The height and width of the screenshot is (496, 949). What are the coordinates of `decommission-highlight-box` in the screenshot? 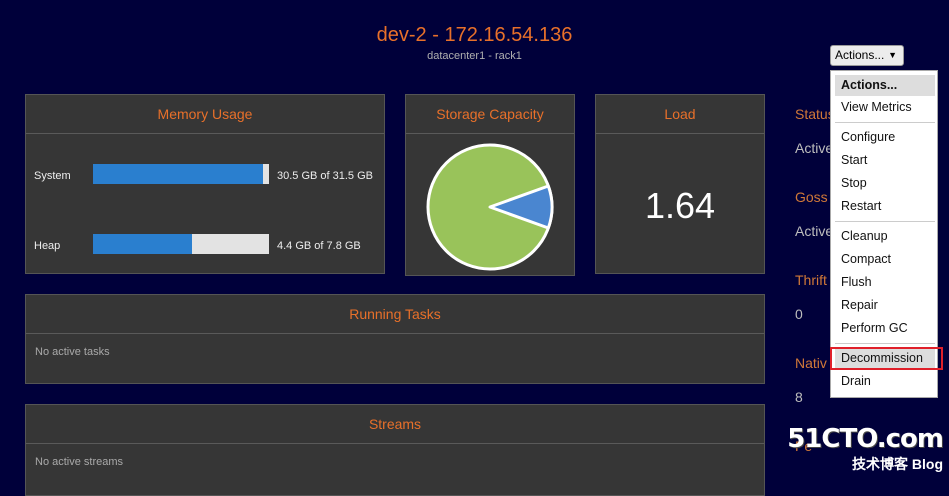 It's located at (886, 358).